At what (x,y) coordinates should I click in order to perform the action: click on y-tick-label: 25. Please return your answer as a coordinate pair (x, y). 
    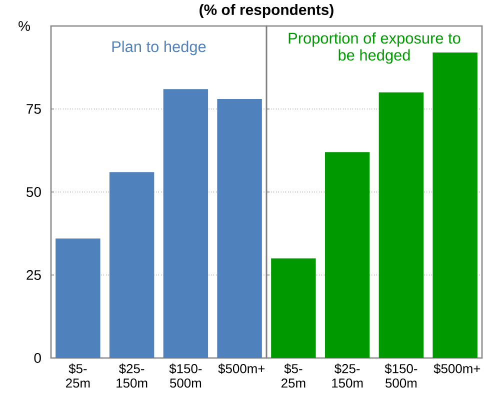
    Looking at the image, I should click on (33, 275).